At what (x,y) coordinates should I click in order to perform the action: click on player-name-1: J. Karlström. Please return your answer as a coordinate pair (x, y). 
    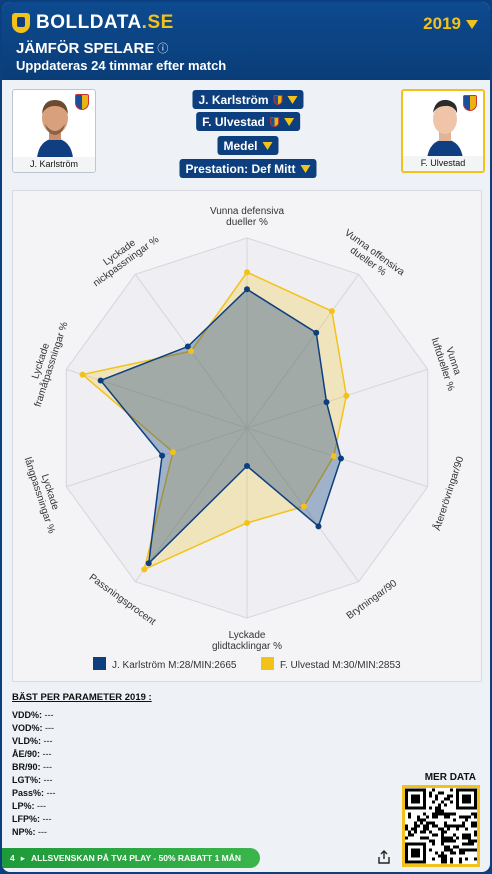
    Looking at the image, I should click on (54, 164).